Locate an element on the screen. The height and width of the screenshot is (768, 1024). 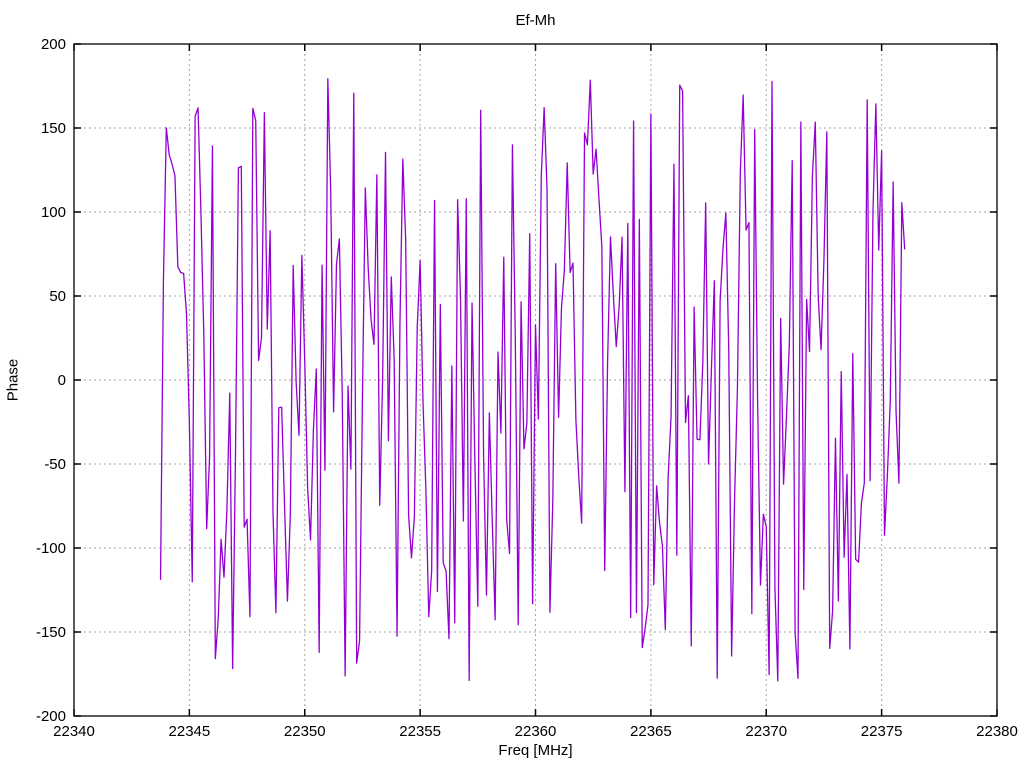
x-tick-label: 22370 is located at coordinates (766, 731).